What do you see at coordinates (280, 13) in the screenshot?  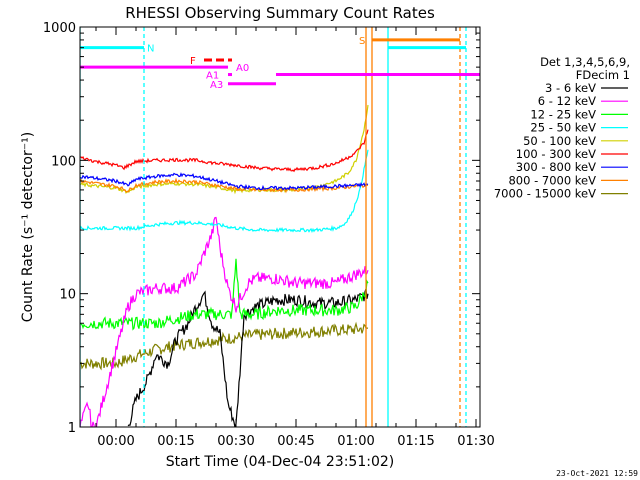 I see `chart-title: RHESSI Observing Summary Count Rates` at bounding box center [280, 13].